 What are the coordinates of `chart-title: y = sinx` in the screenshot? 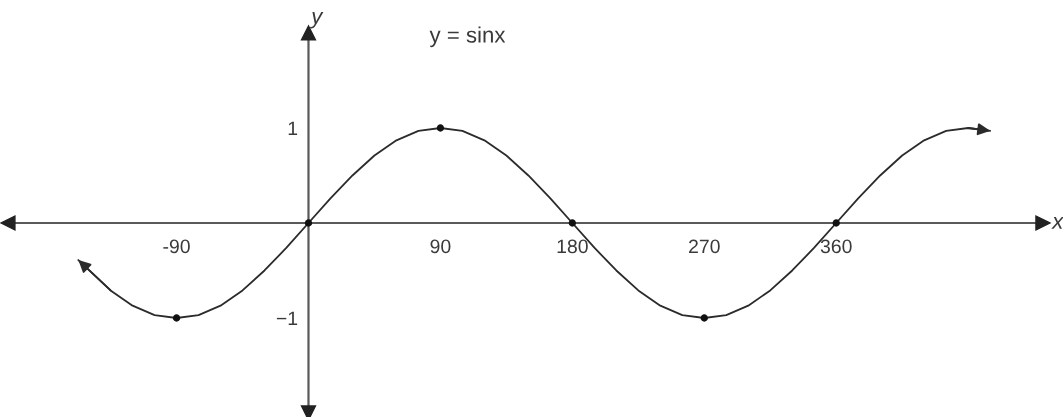 It's located at (467, 37).